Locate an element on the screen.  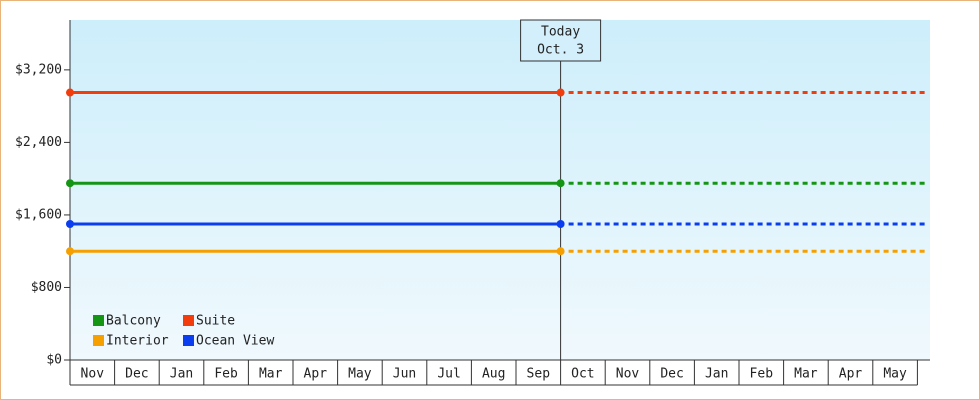
y-tick-label: $1,600 is located at coordinates (38, 214).